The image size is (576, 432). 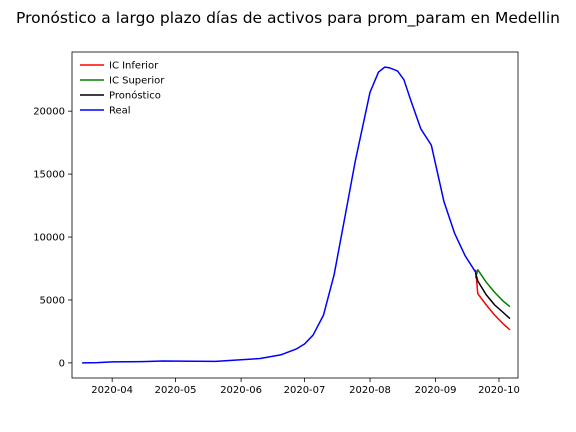 I want to click on series-line-pronostico, so click(x=492, y=295).